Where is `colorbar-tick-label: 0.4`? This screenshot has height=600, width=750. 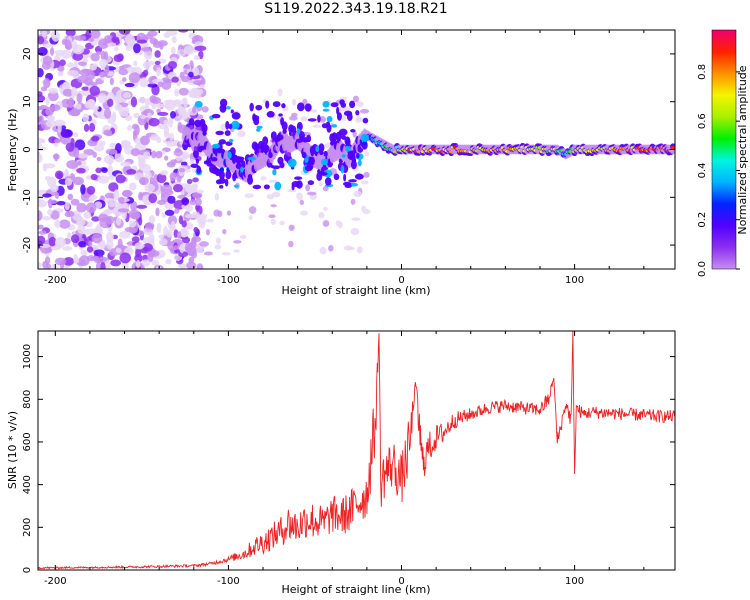
colorbar-tick-label: 0.4 is located at coordinates (702, 170).